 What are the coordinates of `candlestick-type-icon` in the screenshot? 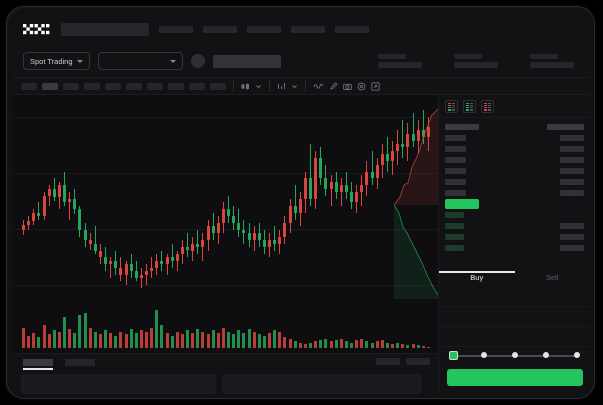 It's located at (245, 86).